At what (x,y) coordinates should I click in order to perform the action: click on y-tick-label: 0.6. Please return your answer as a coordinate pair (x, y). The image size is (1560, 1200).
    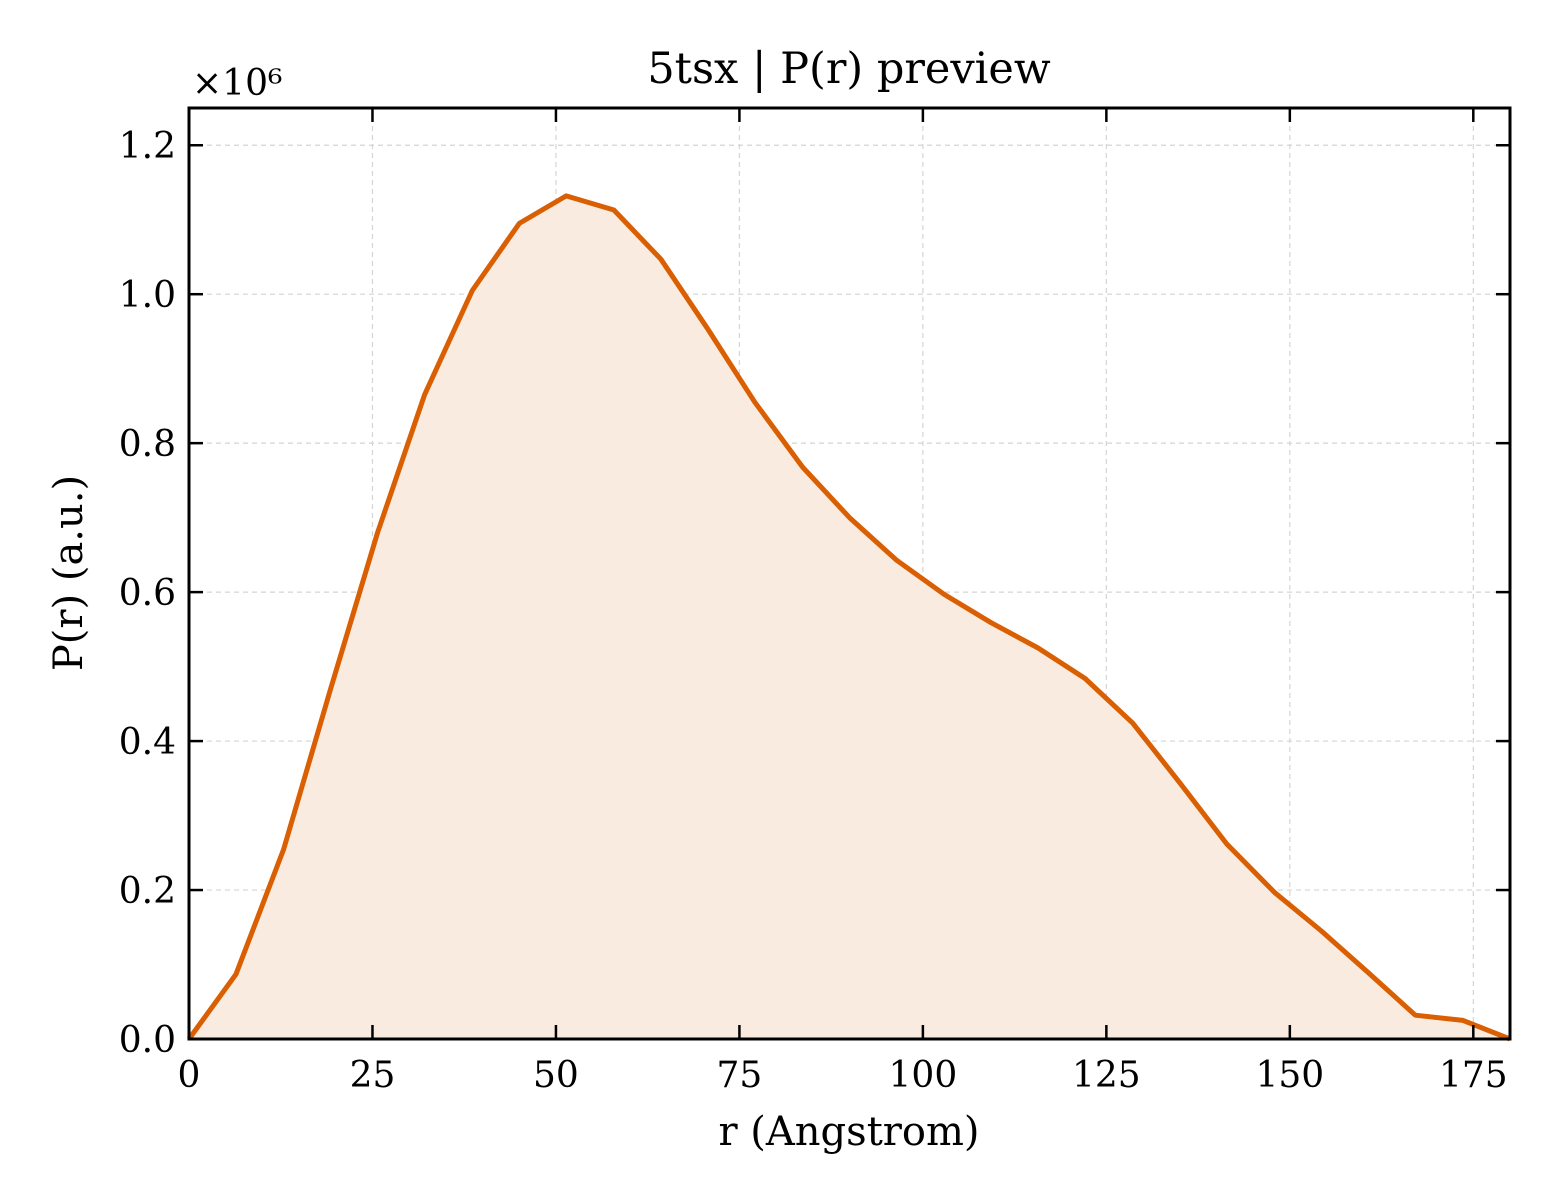
    Looking at the image, I should click on (147, 593).